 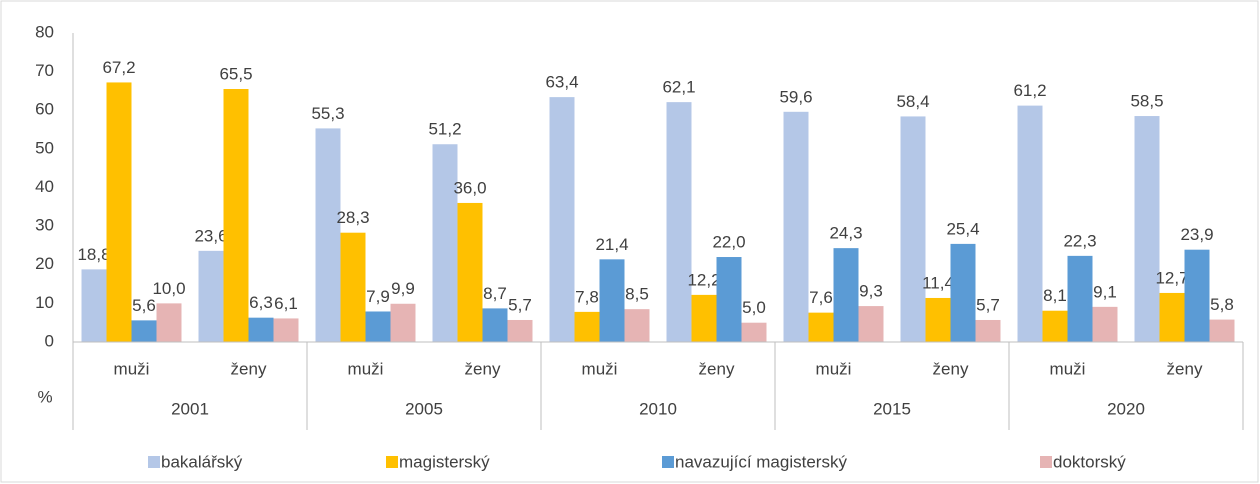 What do you see at coordinates (44, 31) in the screenshot?
I see `y-tick-label: 80` at bounding box center [44, 31].